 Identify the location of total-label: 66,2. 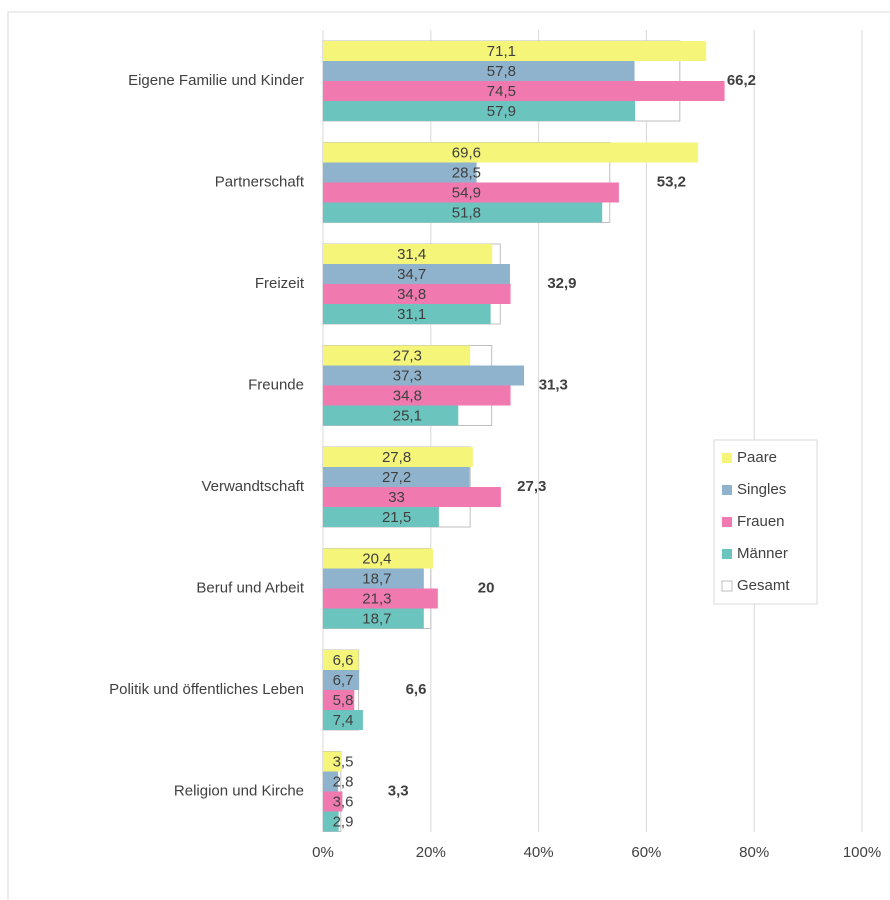
(741, 80).